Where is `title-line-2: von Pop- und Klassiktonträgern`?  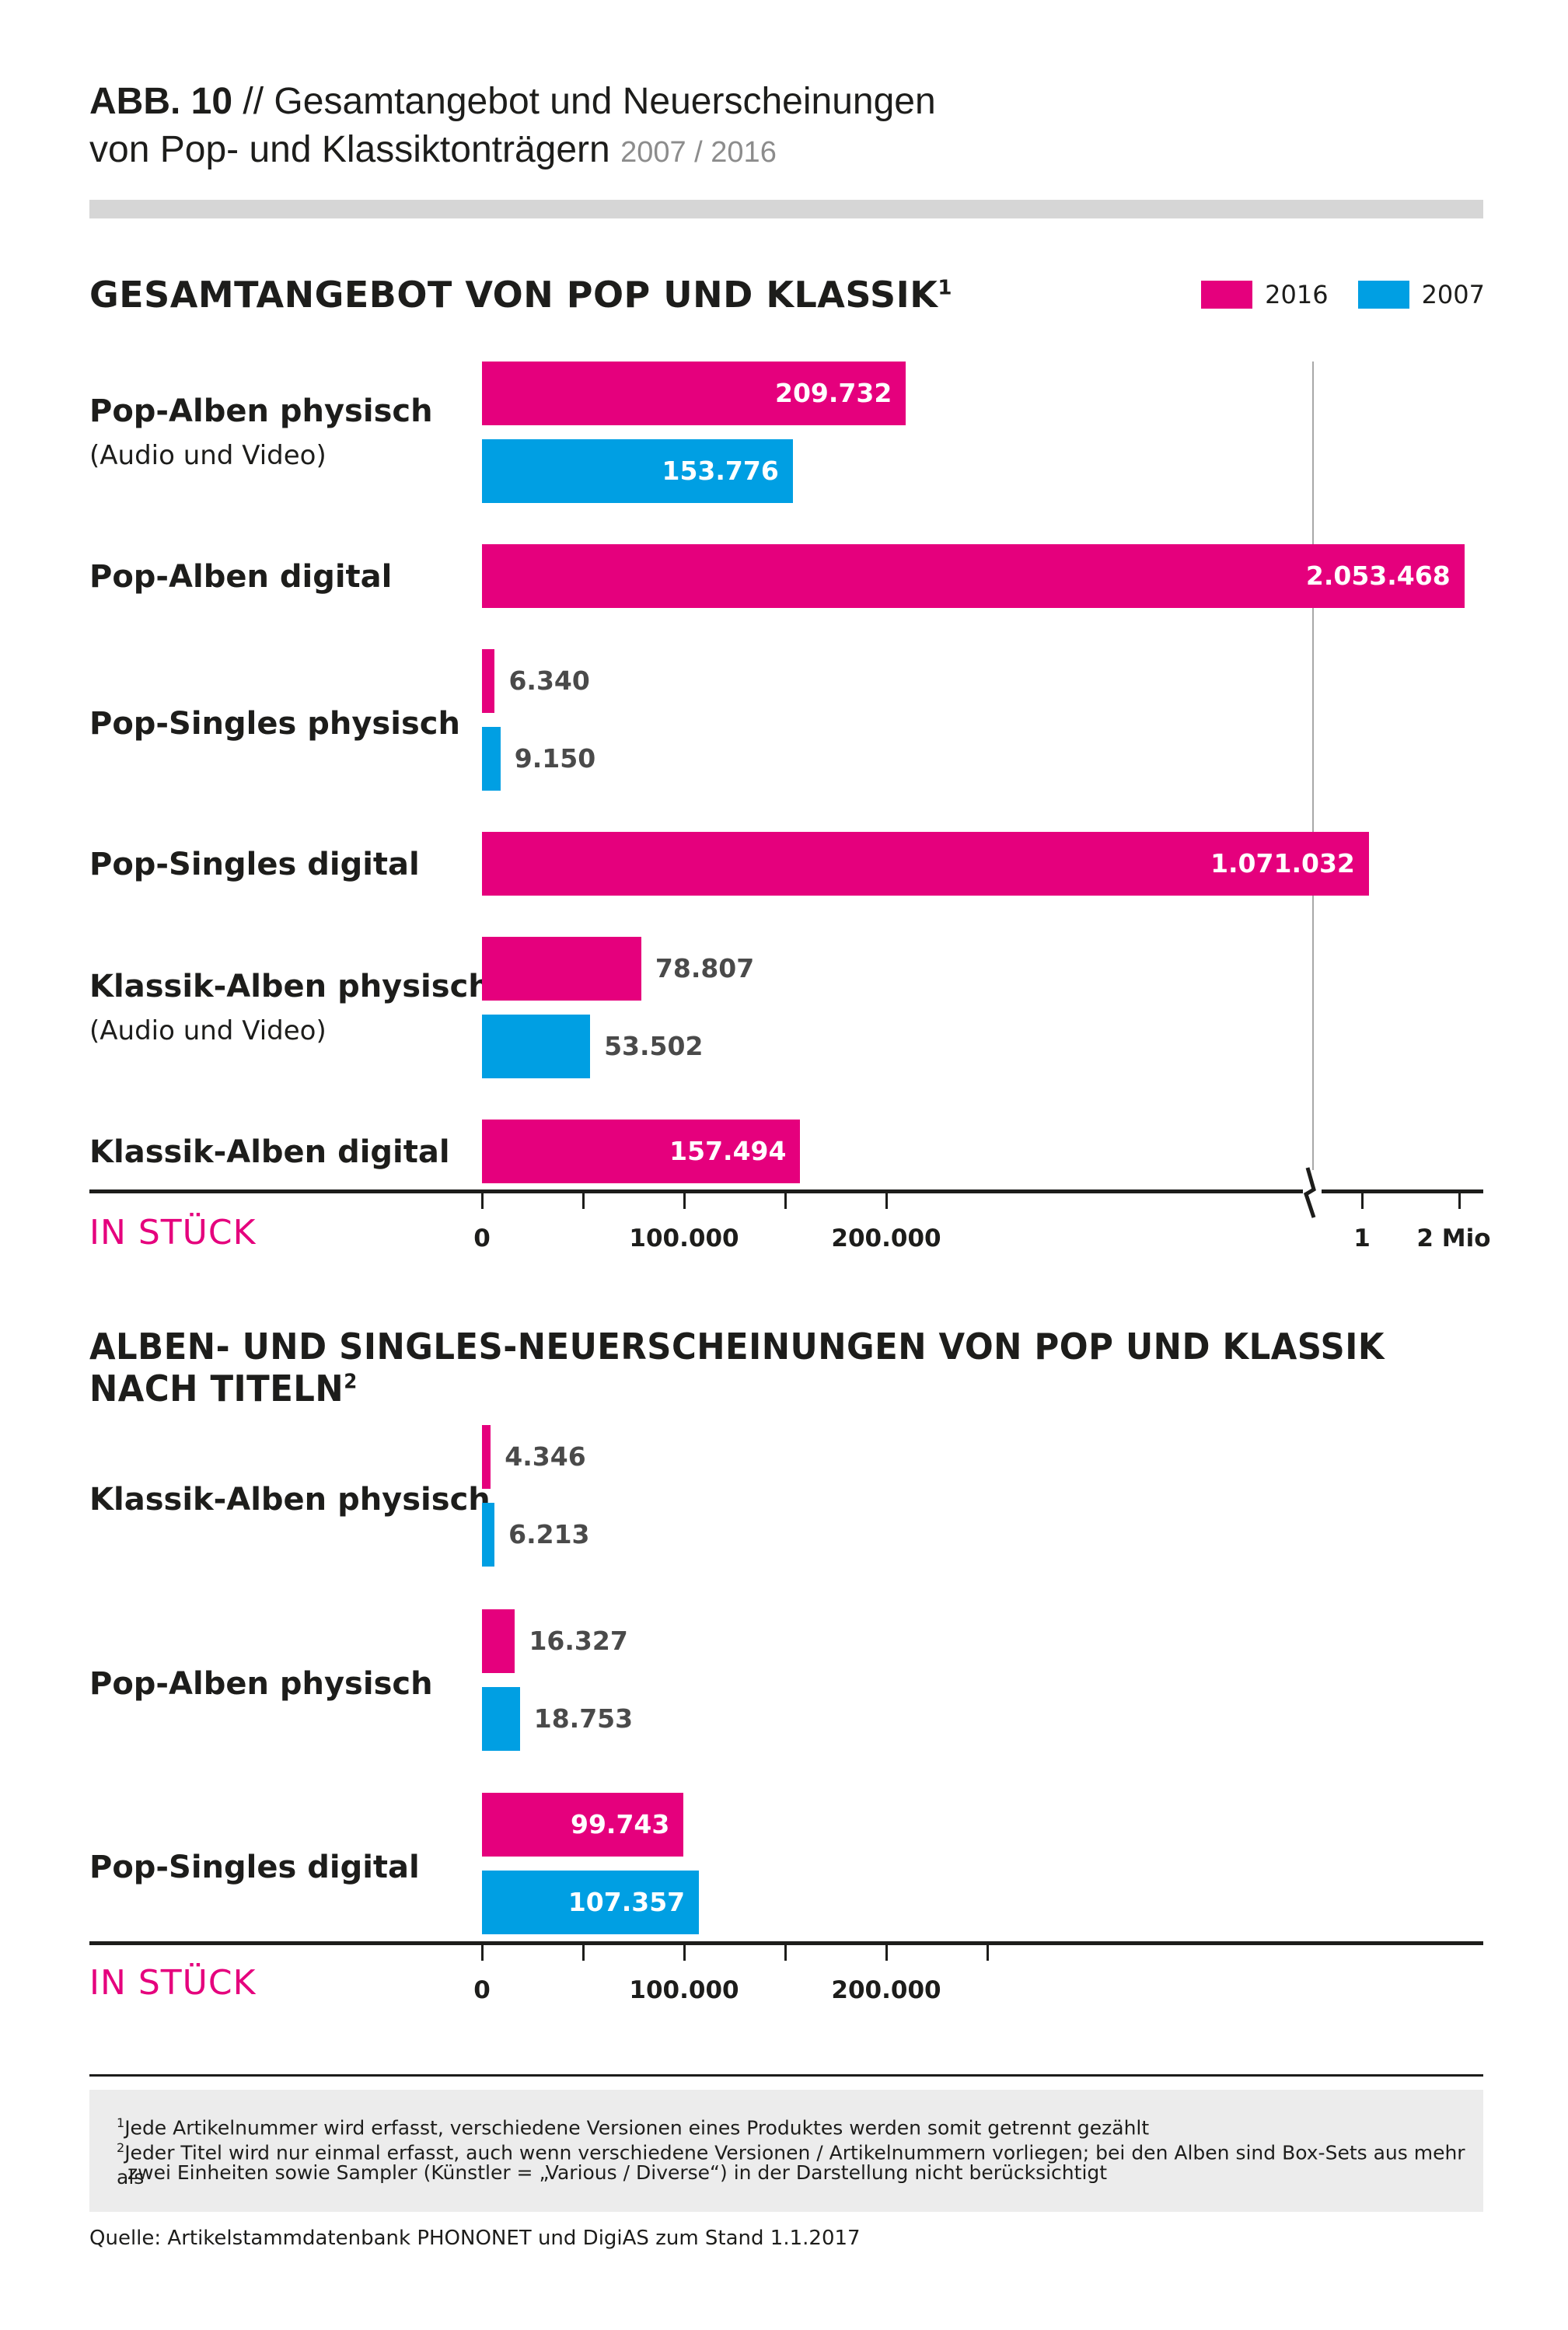
title-line-2: von Pop- und Klassiktonträgern is located at coordinates (349, 149).